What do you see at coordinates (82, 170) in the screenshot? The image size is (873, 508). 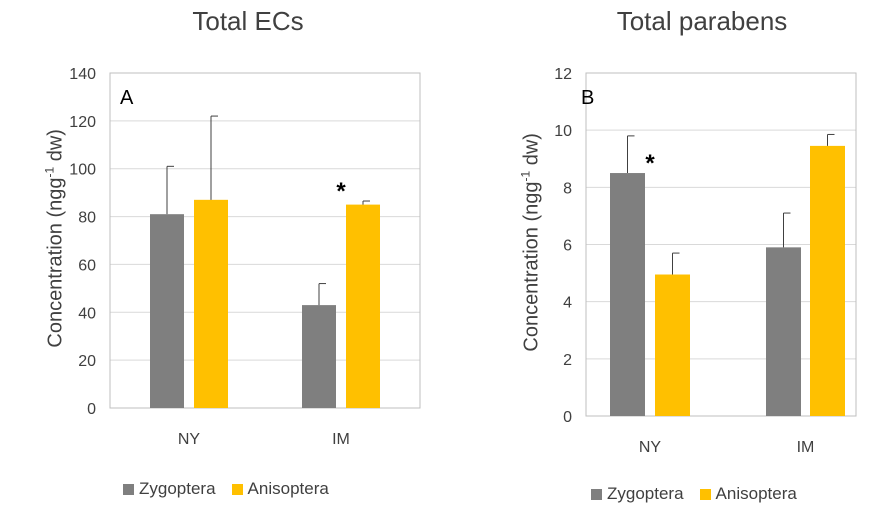 I see `y-tick-label: 100` at bounding box center [82, 170].